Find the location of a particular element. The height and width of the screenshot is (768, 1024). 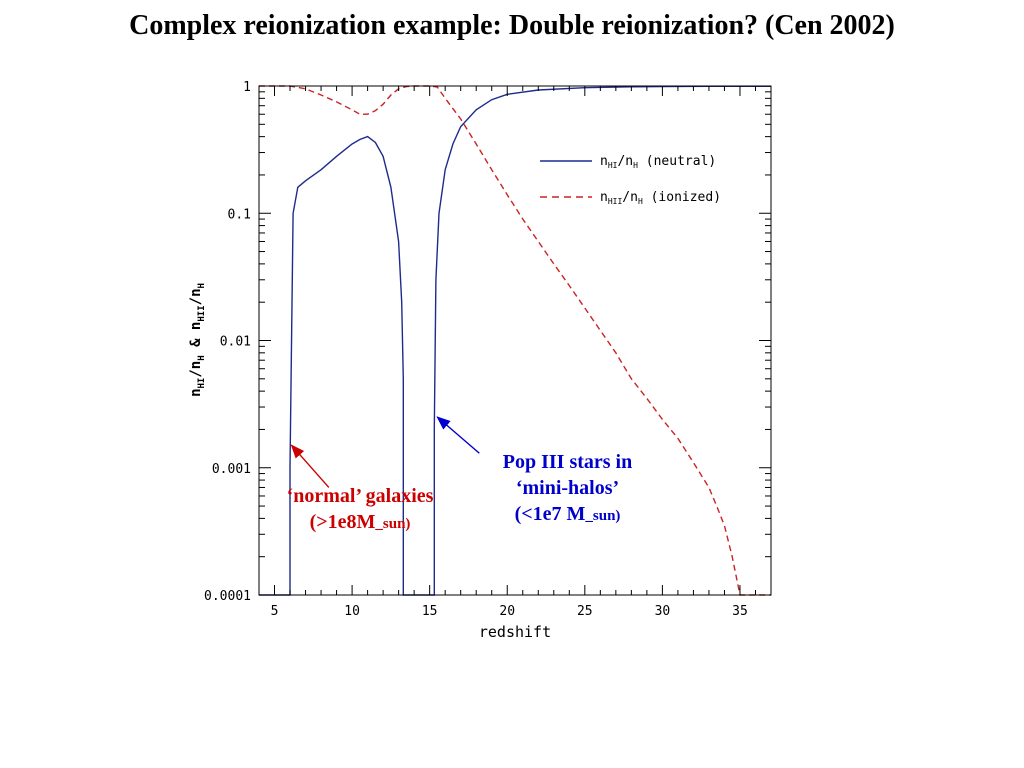

x-tick-label: 25 is located at coordinates (585, 611).